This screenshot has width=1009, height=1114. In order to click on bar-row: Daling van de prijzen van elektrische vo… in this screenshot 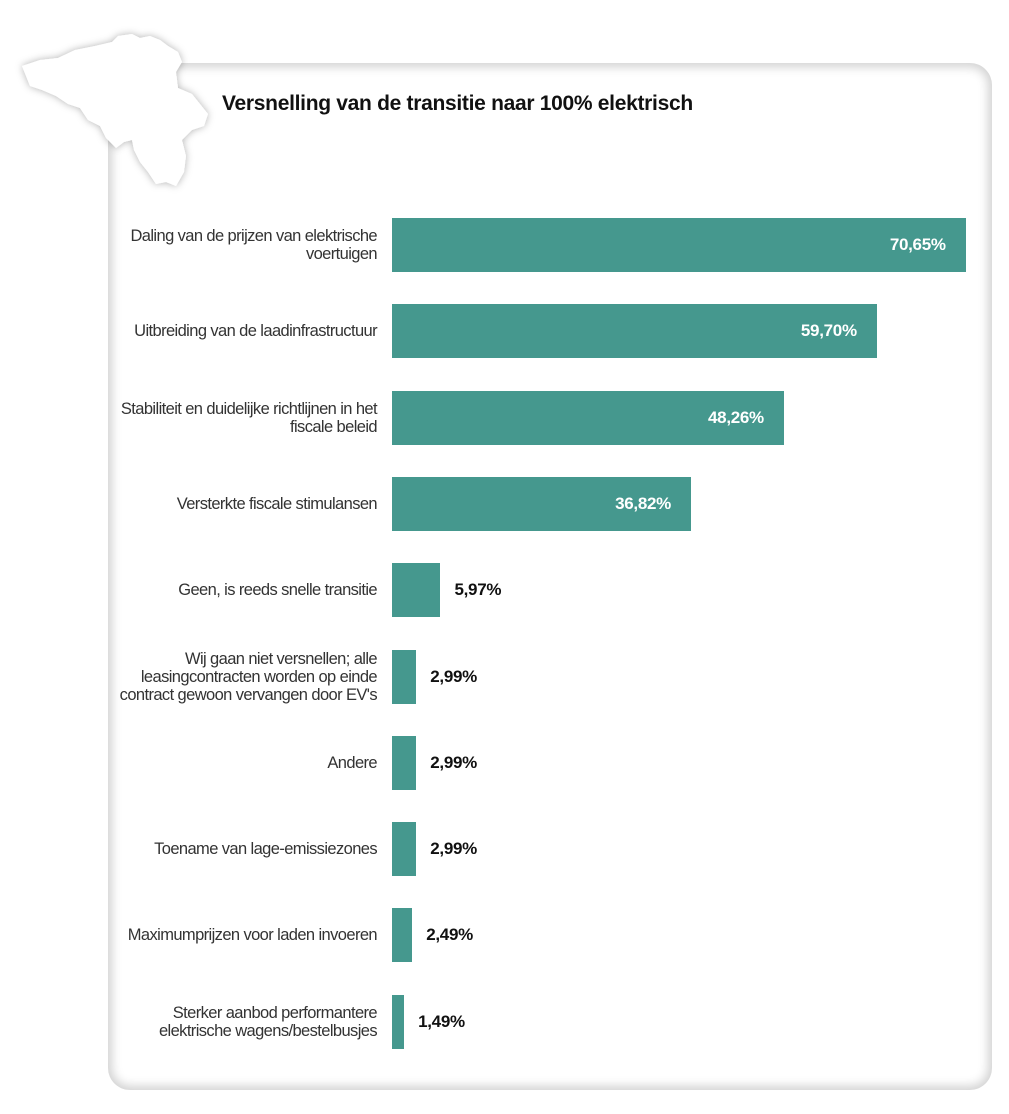, I will do `click(504, 245)`.